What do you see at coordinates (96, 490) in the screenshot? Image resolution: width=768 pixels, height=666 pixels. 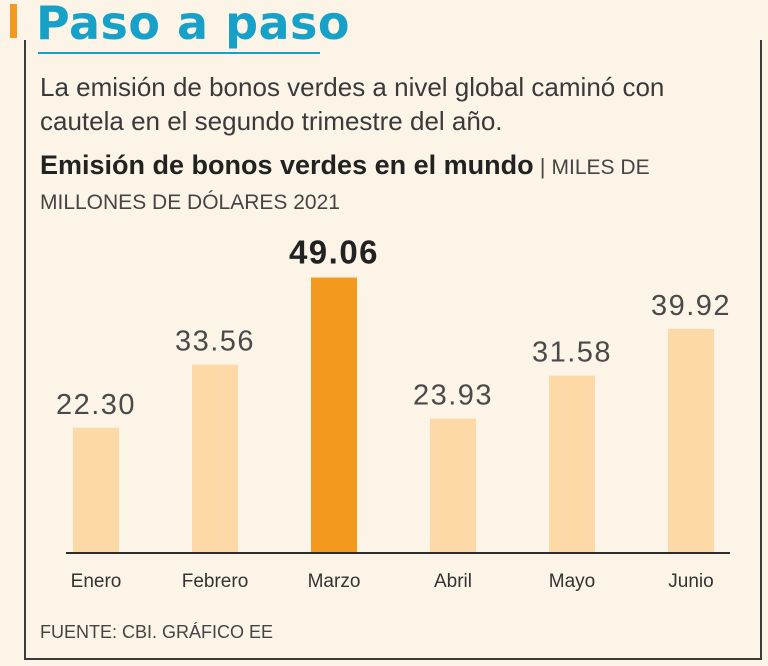 I see `bar-enero` at bounding box center [96, 490].